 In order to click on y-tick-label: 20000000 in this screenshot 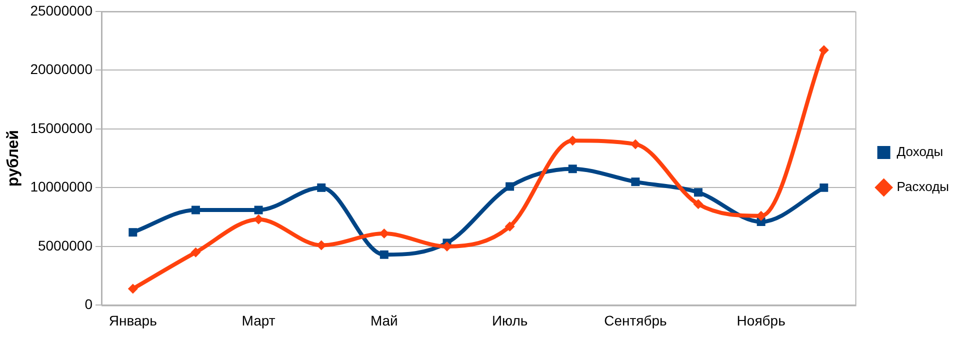, I will do `click(61, 69)`.